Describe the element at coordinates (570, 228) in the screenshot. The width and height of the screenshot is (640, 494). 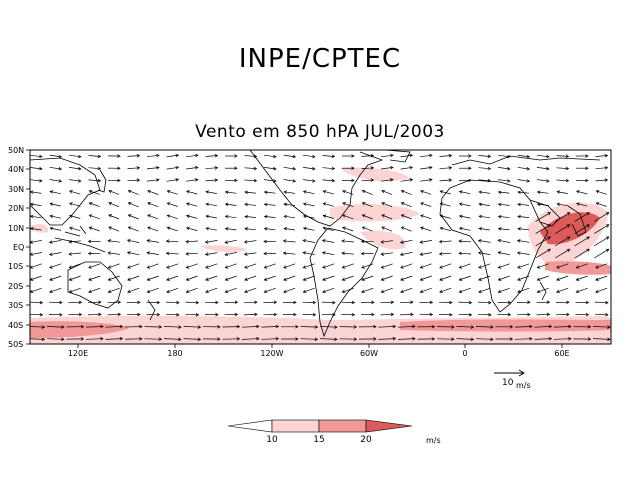
I see `shade-somali-jet-core` at that location.